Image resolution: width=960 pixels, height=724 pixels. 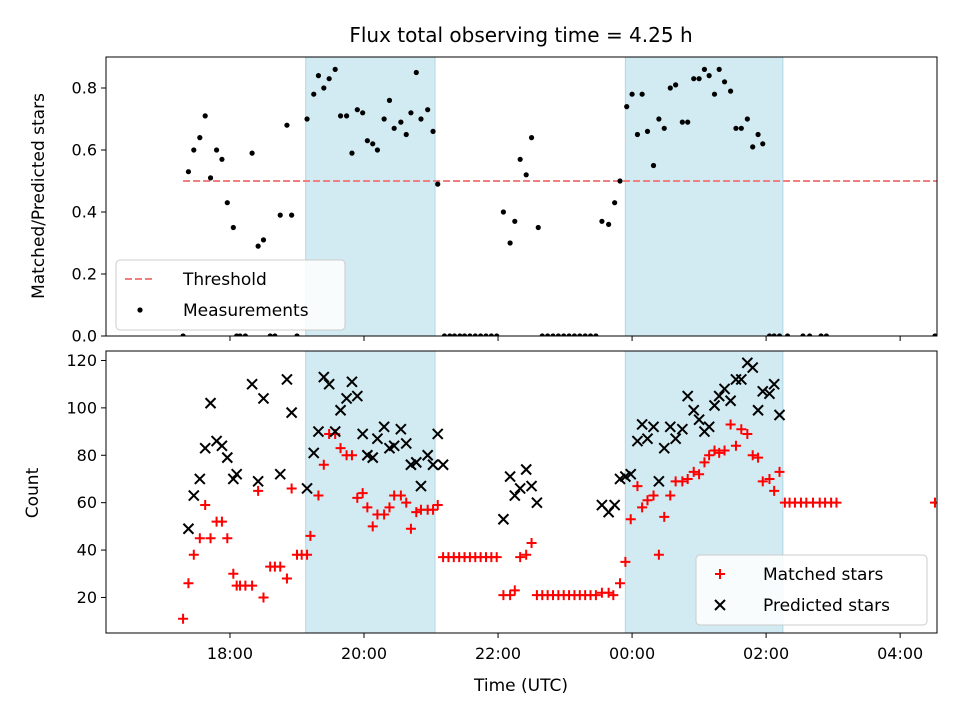 What do you see at coordinates (84, 150) in the screenshot?
I see `top-y-tick-label: 0.6` at bounding box center [84, 150].